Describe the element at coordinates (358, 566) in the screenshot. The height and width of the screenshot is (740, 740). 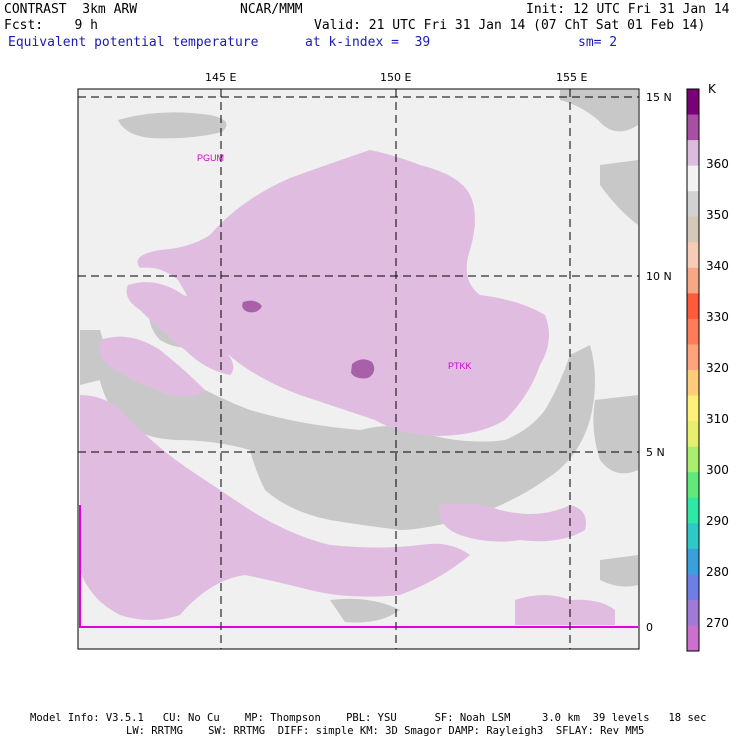
I see `equator-line` at that location.